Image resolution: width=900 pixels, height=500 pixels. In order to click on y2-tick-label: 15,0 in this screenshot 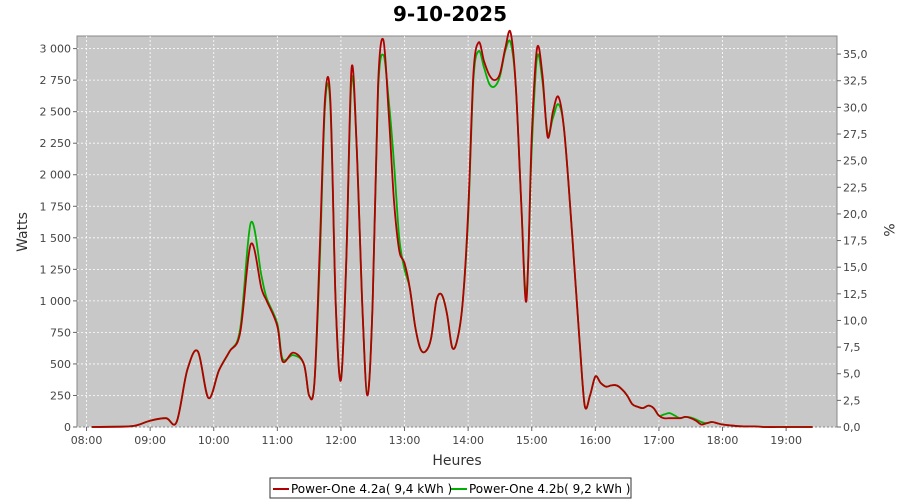, I will do `click(855, 267)`.